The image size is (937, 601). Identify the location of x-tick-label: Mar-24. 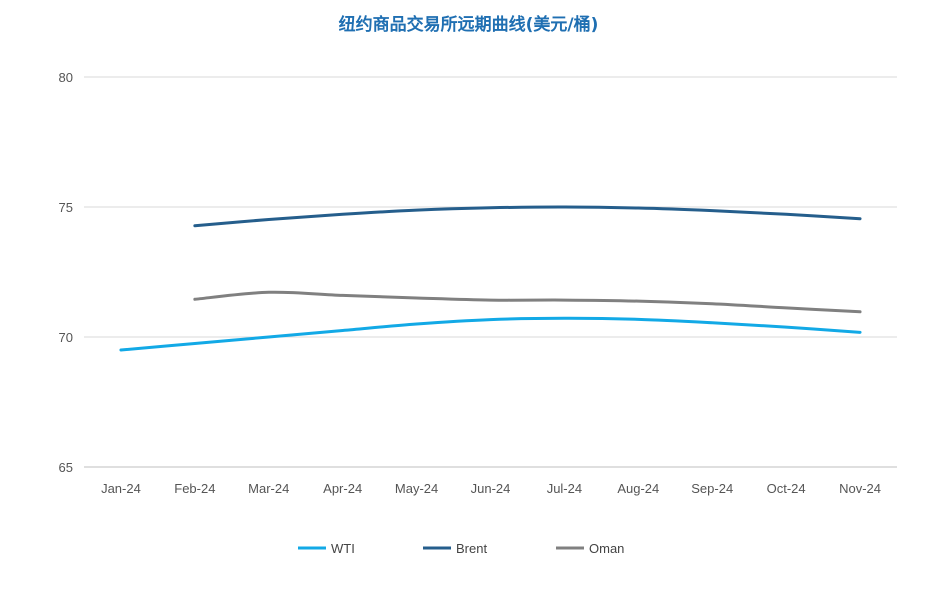
(268, 488).